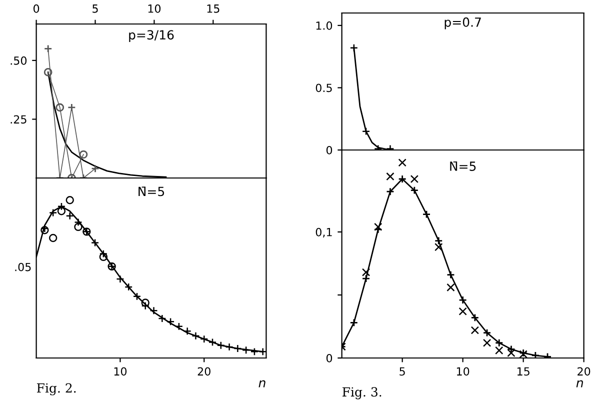 The width and height of the screenshot is (605, 400). Describe the element at coordinates (18, 60) in the screenshot. I see `y-tick-label: .50` at that location.